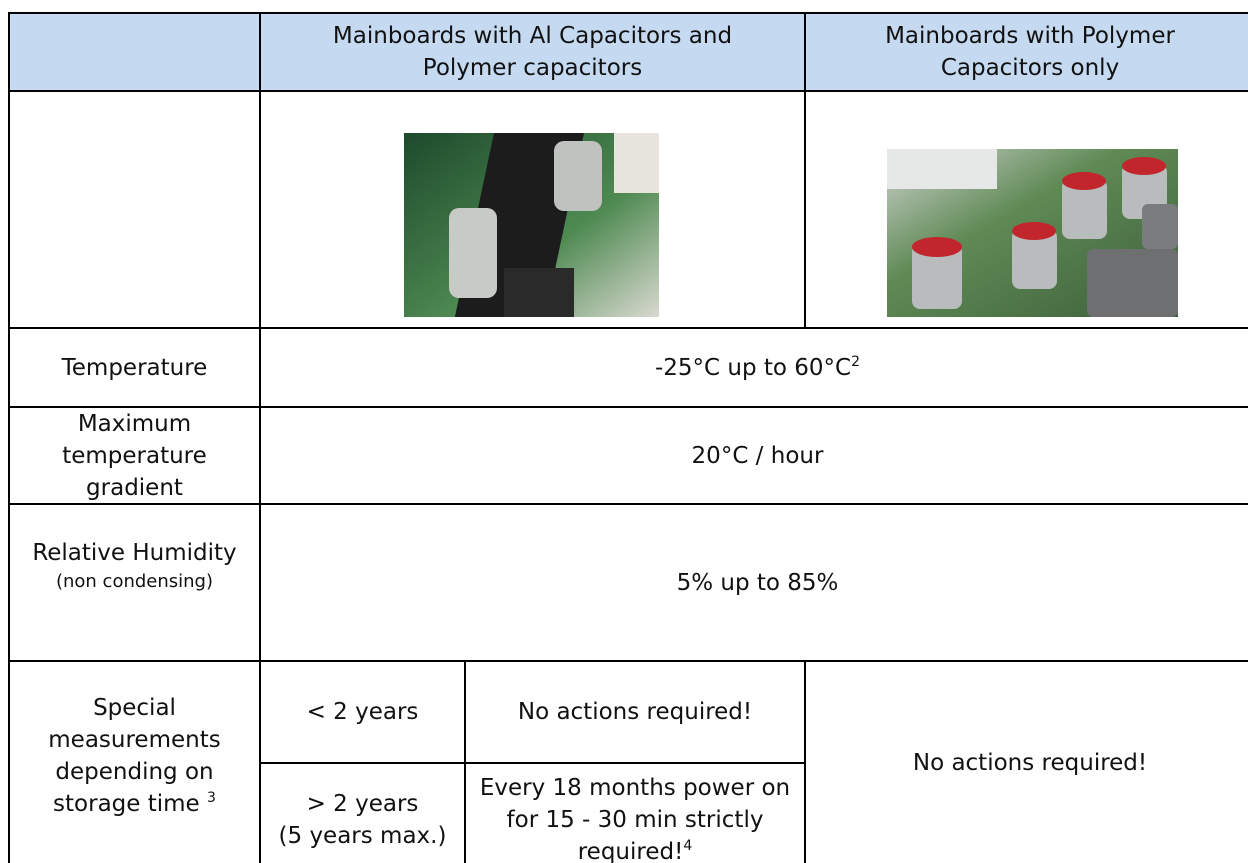 This screenshot has height=863, width=1248. I want to click on period-time: < 2 years, so click(361, 711).